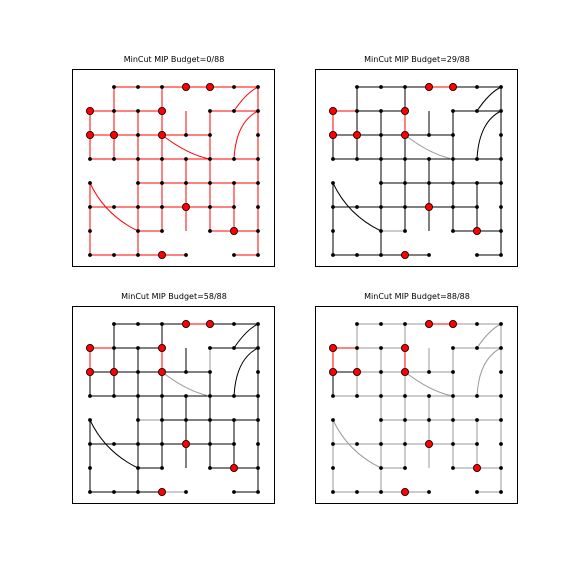  I want to click on panel-4-graph, so click(415, 407).